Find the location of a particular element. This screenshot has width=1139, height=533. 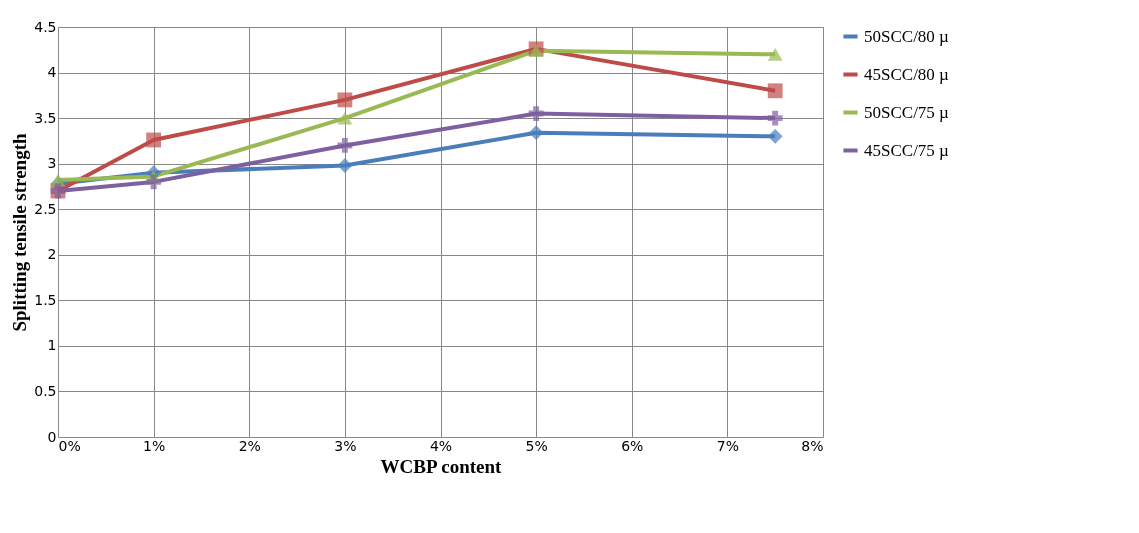

x-tick-label: 0% is located at coordinates (69, 445).